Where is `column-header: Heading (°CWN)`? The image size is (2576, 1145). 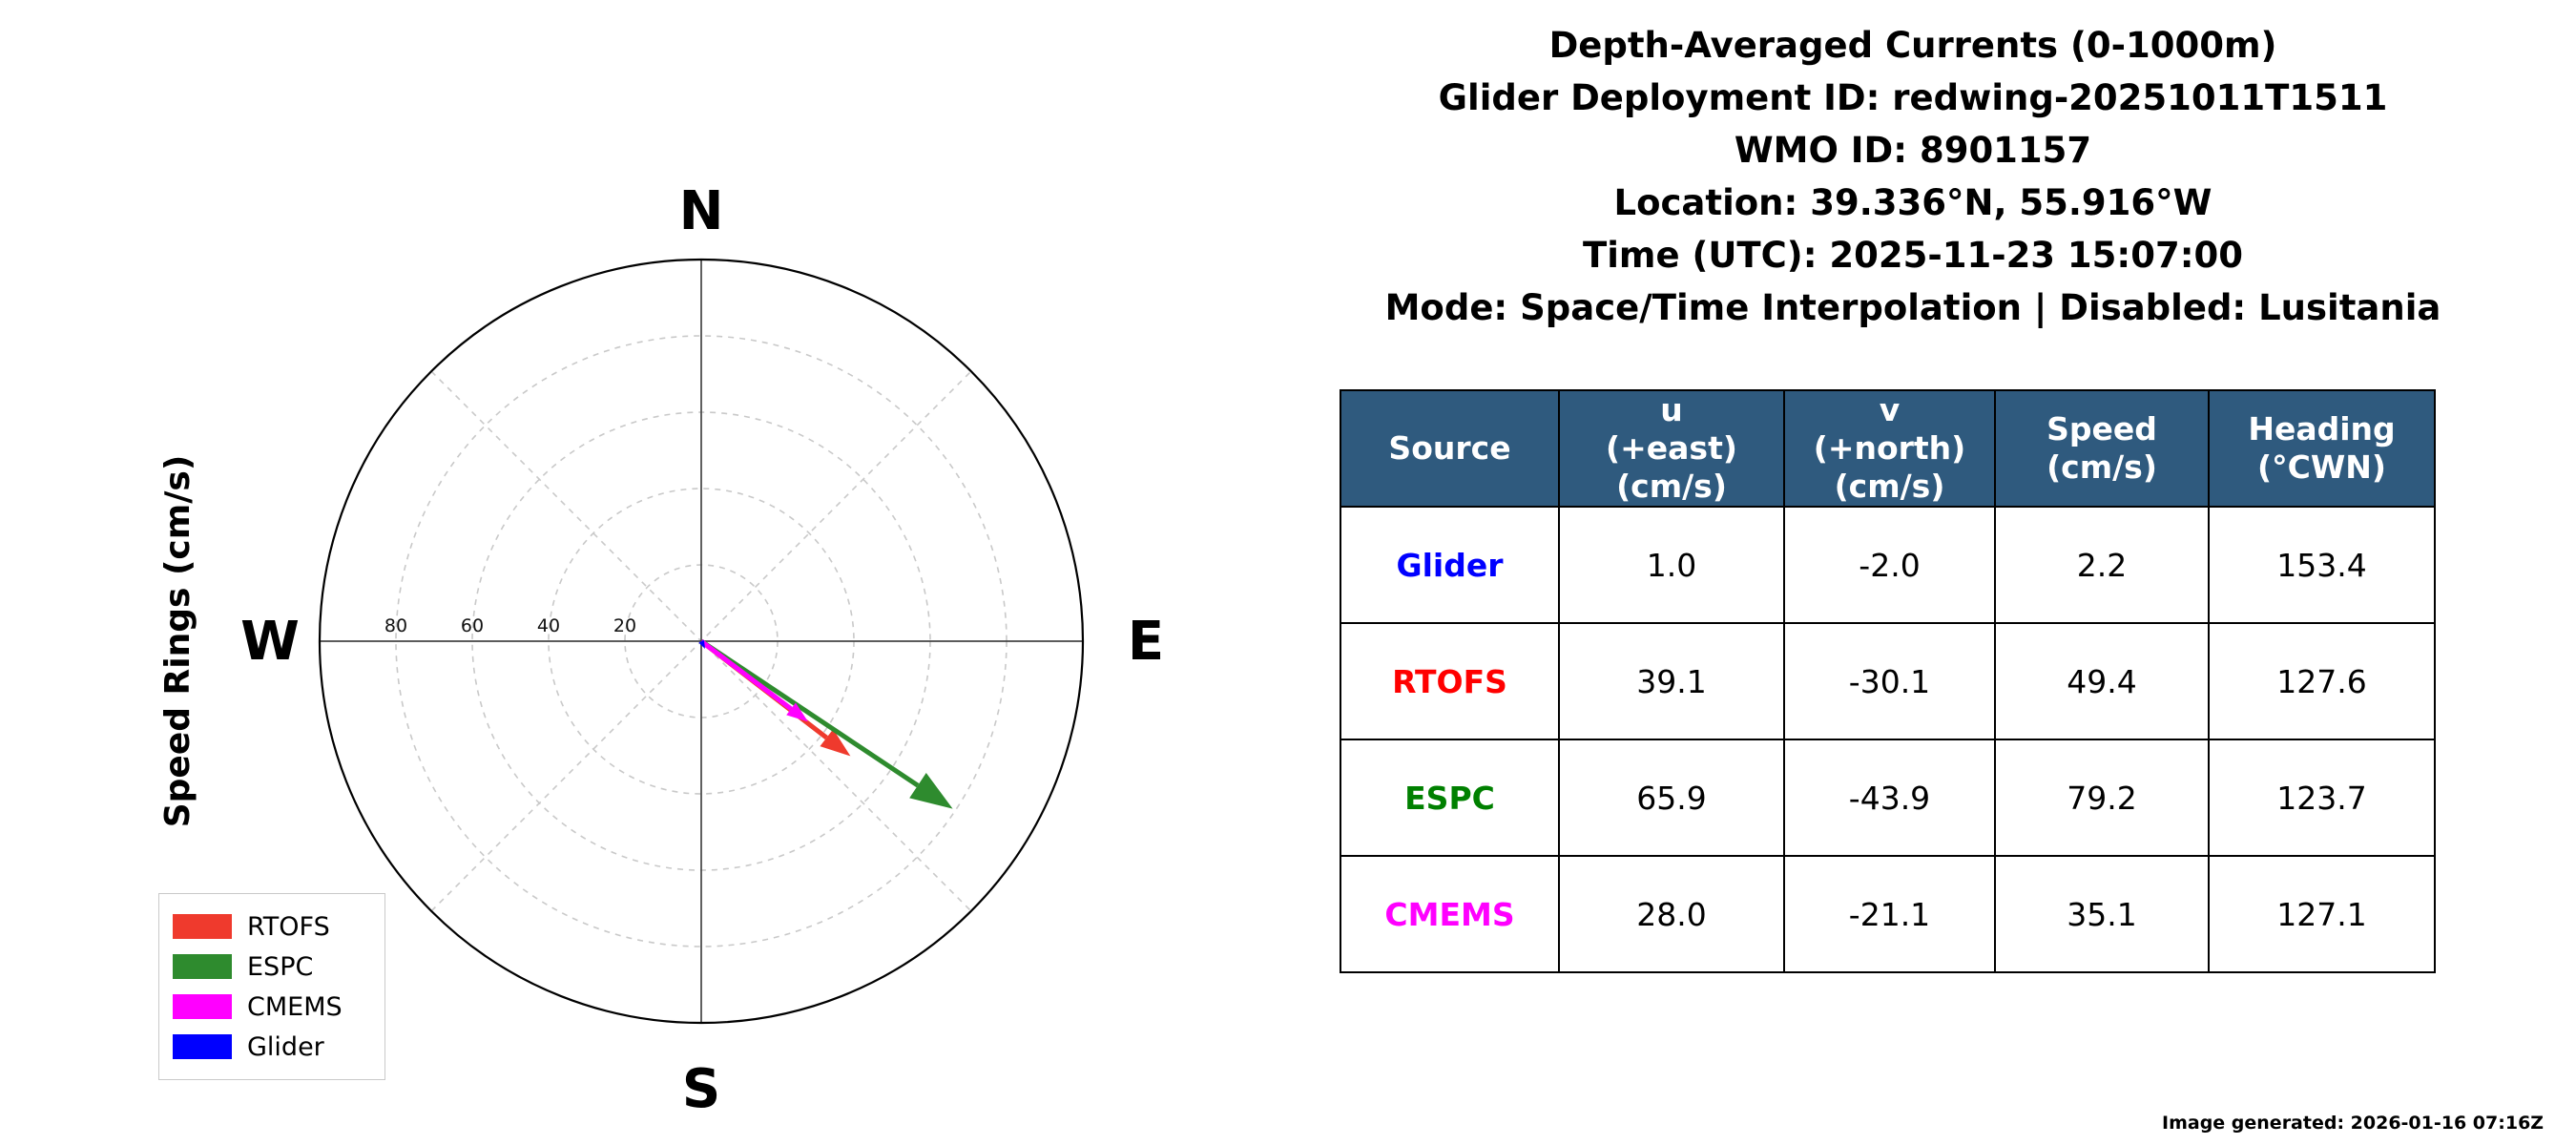 column-header: Heading (°CWN) is located at coordinates (2322, 448).